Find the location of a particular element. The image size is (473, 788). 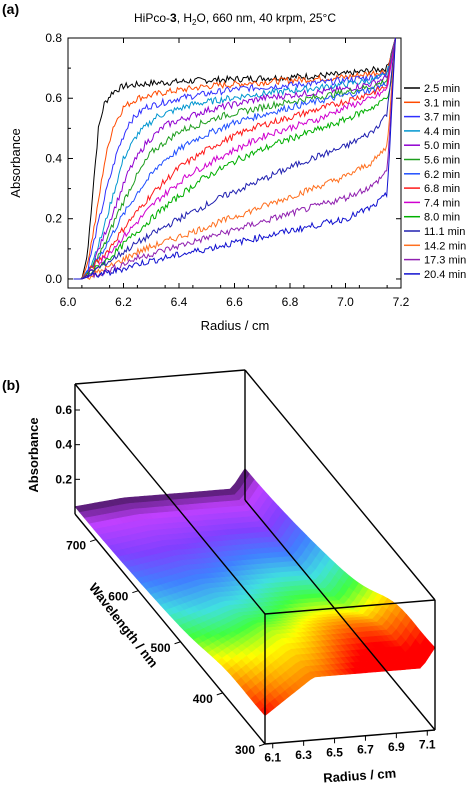

x-tick-label-b: 6.9 is located at coordinates (396, 747).